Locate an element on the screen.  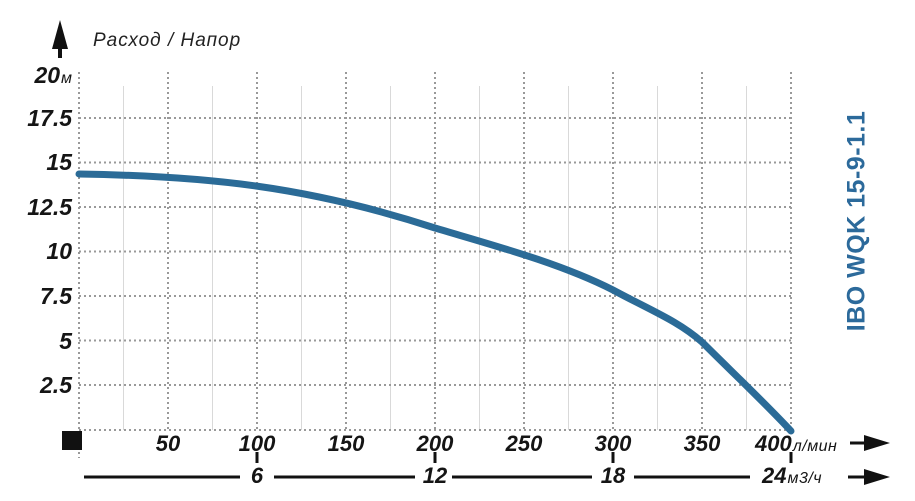
lmin-axis-arrow-icon is located at coordinates (870, 443).